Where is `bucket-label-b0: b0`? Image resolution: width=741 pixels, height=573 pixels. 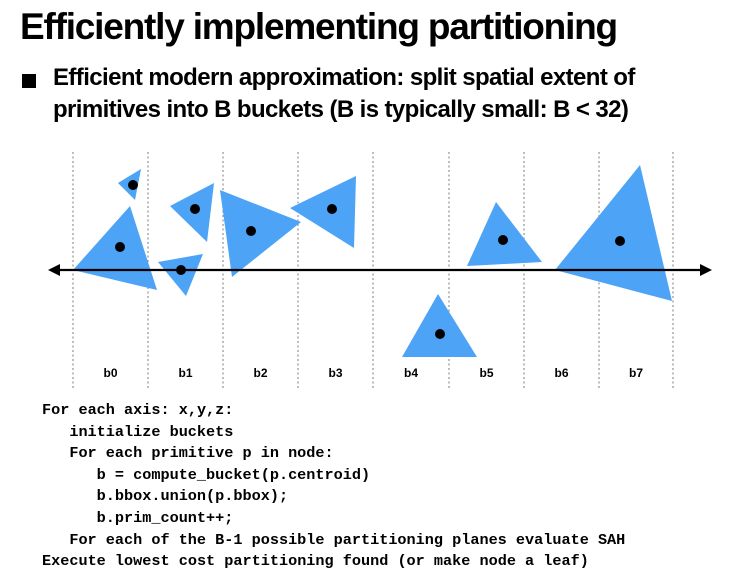 bucket-label-b0: b0 is located at coordinates (110, 373).